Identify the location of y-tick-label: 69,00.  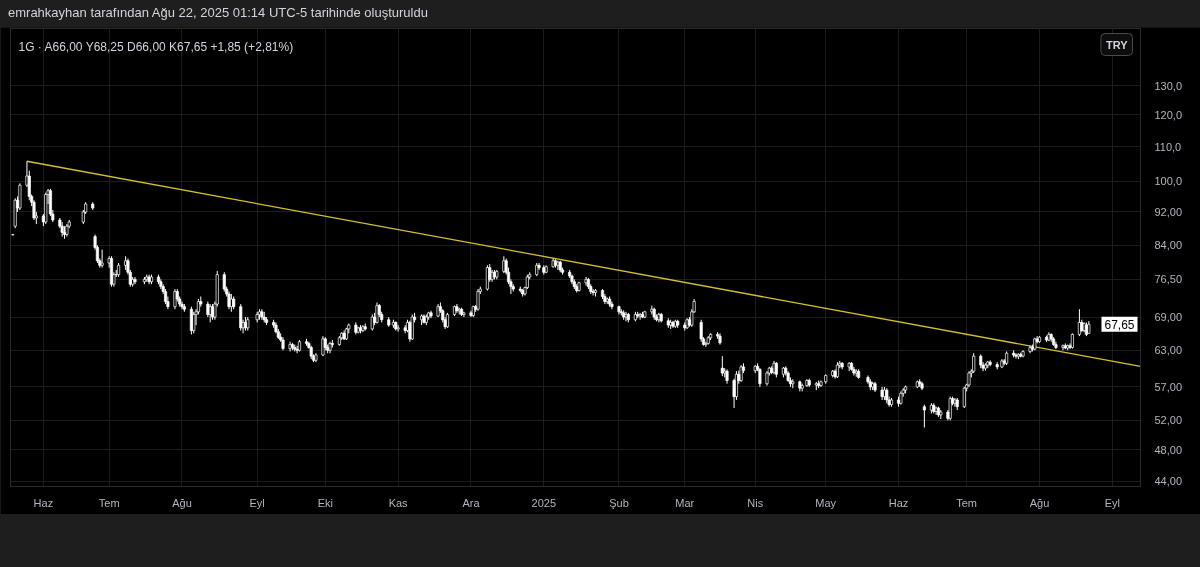
(1168, 317).